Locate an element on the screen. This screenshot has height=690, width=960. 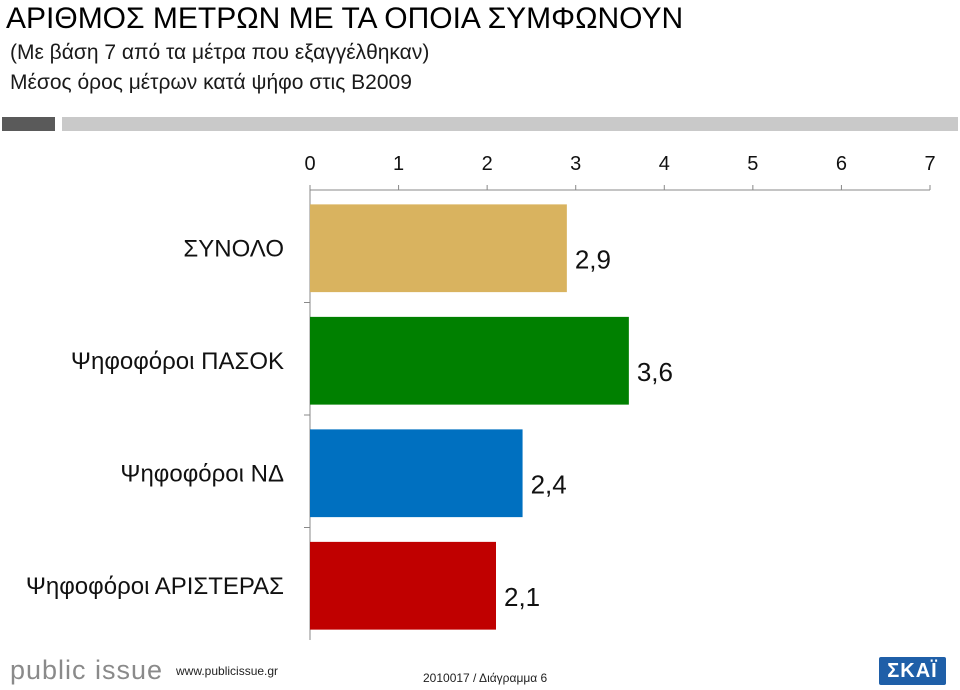
category-label: ΣΥΝΟΛΟ is located at coordinates (233, 248).